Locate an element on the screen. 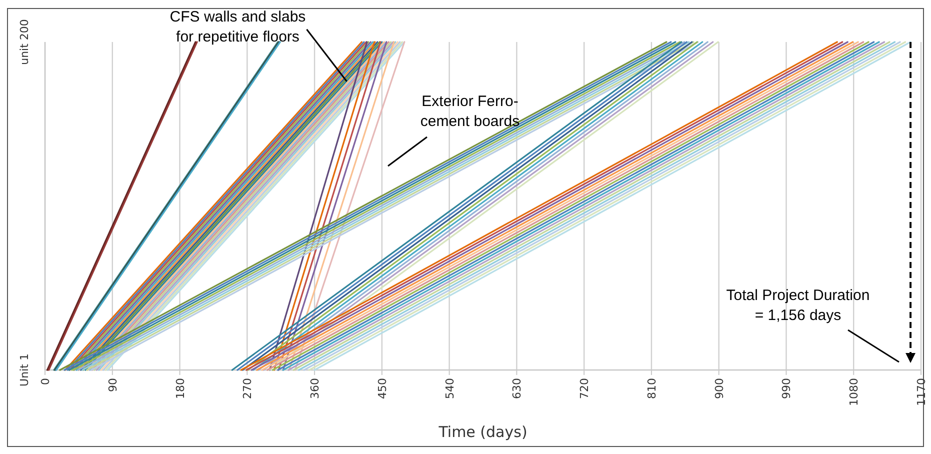 The height and width of the screenshot is (454, 931). x-tick-label: 1170 is located at coordinates (921, 392).